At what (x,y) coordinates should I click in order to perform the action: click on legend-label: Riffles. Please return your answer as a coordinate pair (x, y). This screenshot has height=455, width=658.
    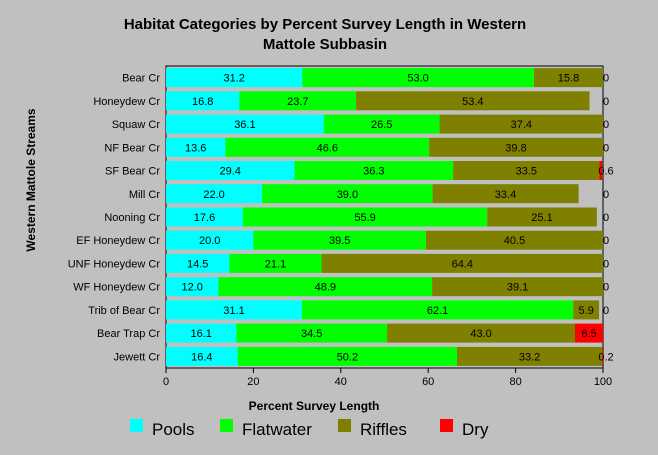
    Looking at the image, I should click on (383, 429).